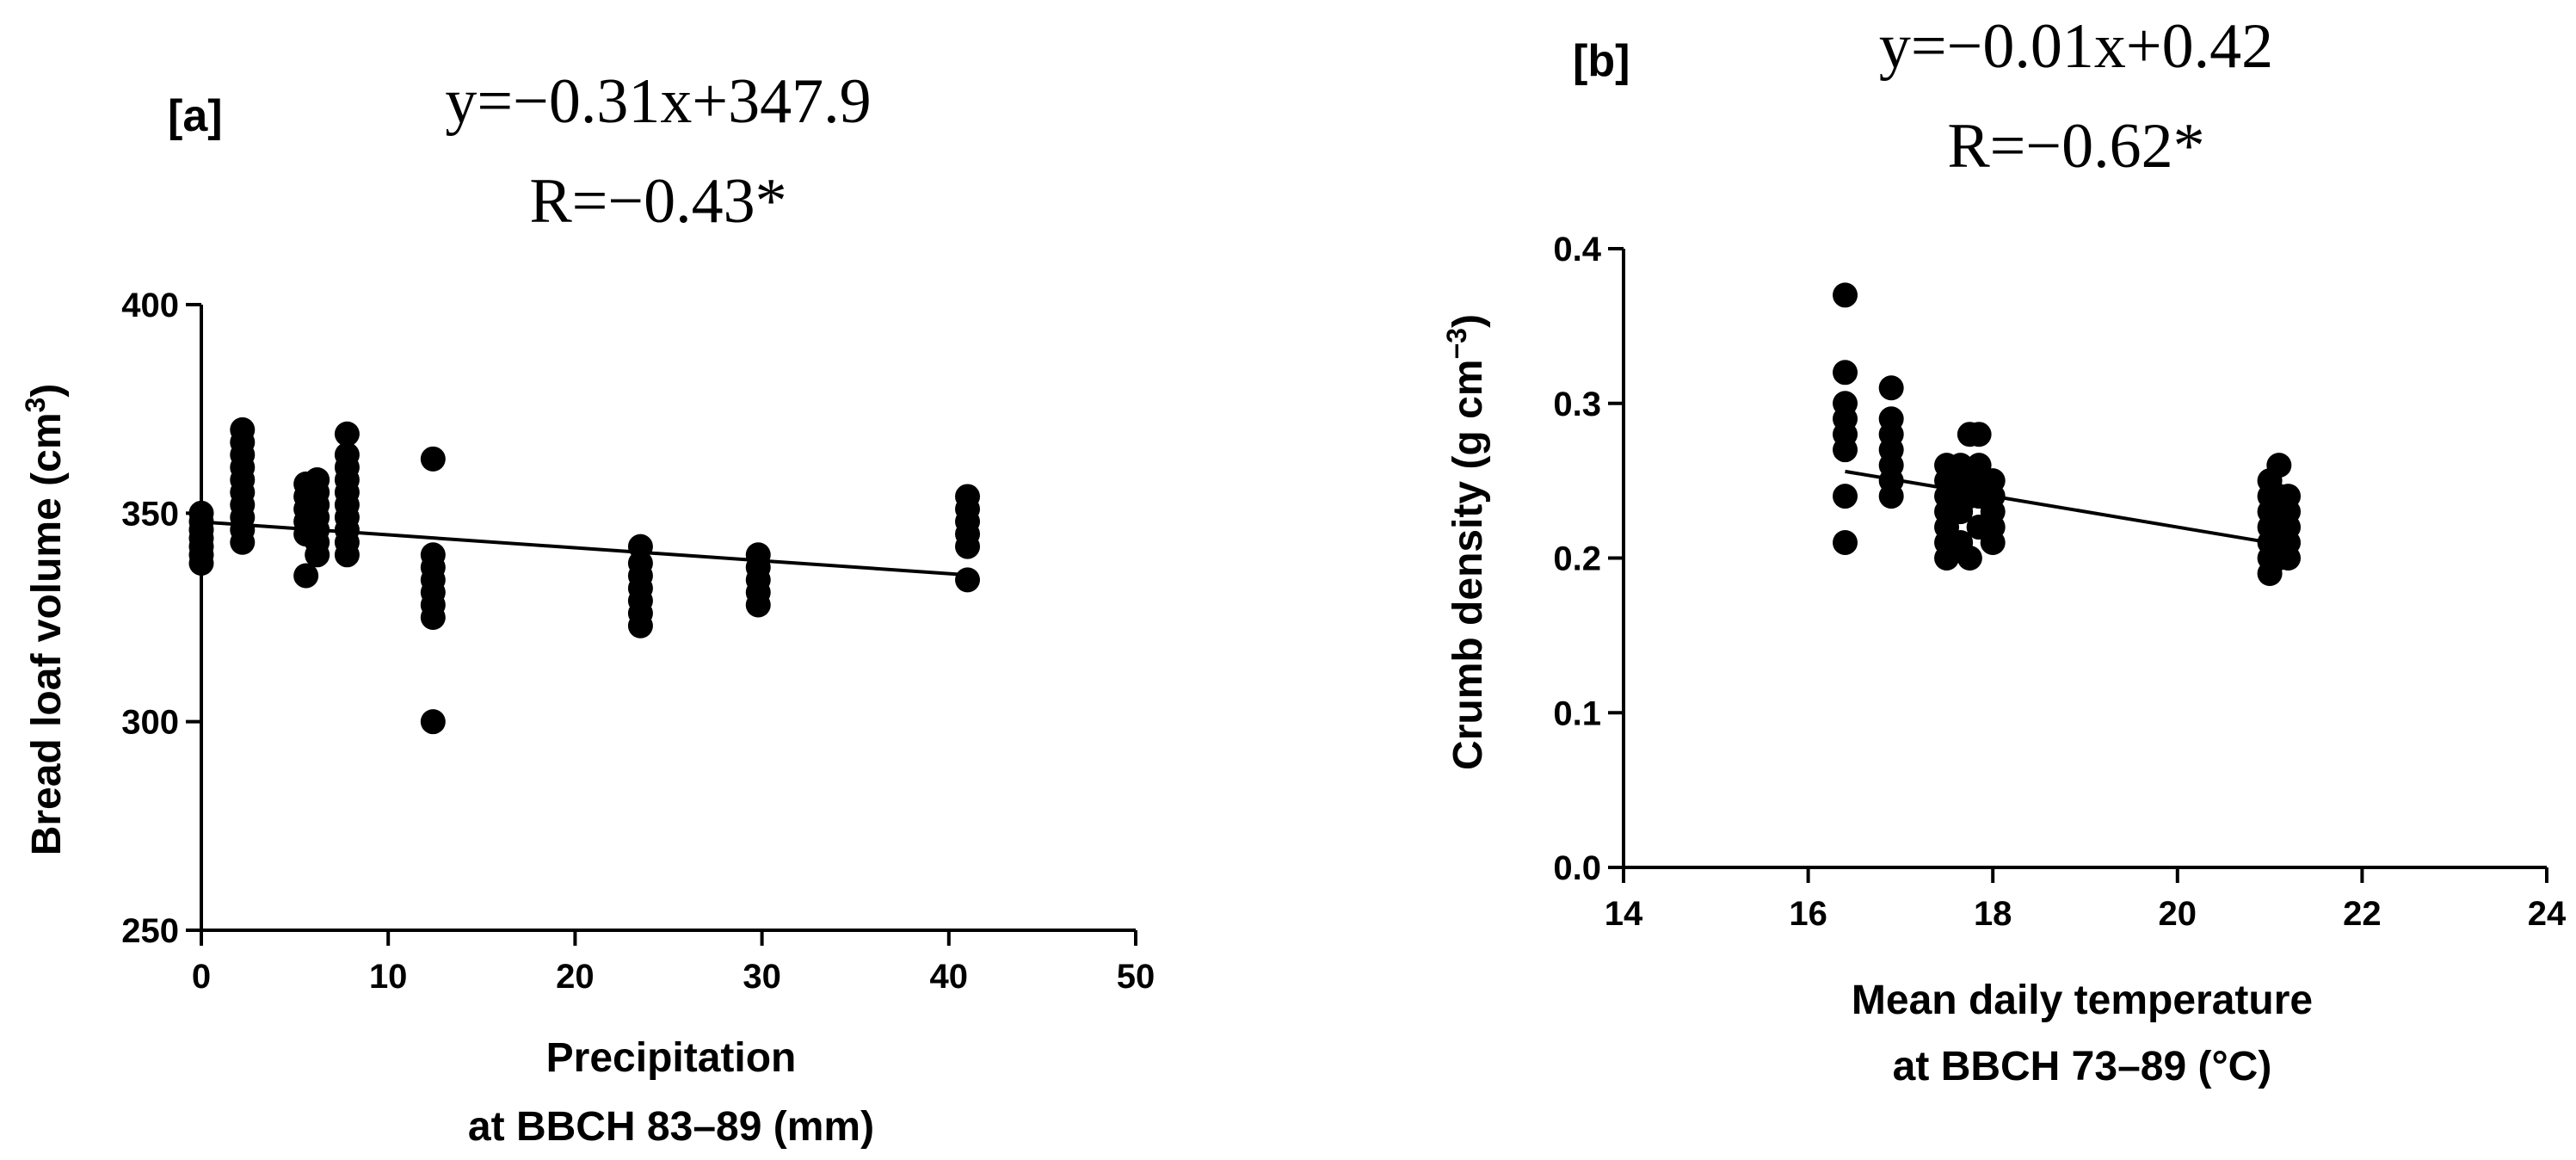 The width and height of the screenshot is (2576, 1160). What do you see at coordinates (671, 1127) in the screenshot?
I see `panel-a-xlabel-line2: at BBCH 83–89 (mm)` at bounding box center [671, 1127].